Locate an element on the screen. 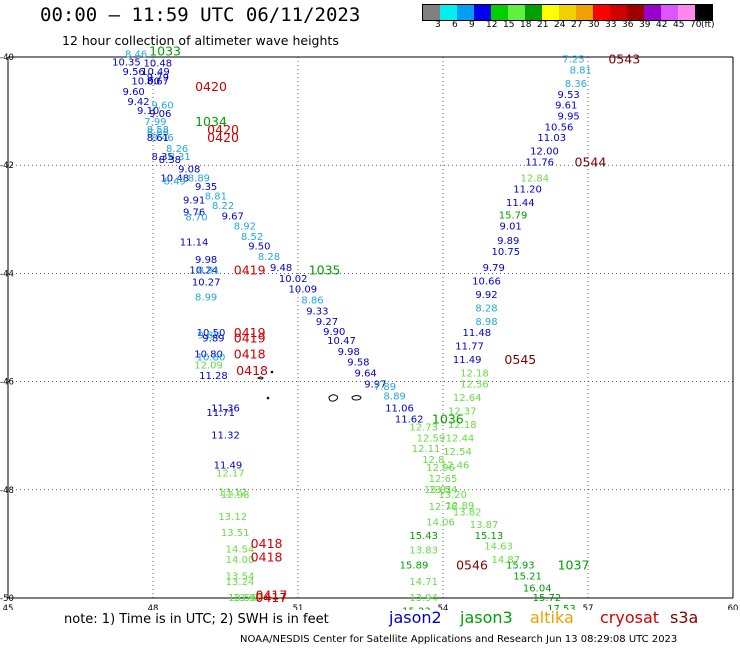 The width and height of the screenshot is (740, 650). swh-value: 9.42 is located at coordinates (138, 102).